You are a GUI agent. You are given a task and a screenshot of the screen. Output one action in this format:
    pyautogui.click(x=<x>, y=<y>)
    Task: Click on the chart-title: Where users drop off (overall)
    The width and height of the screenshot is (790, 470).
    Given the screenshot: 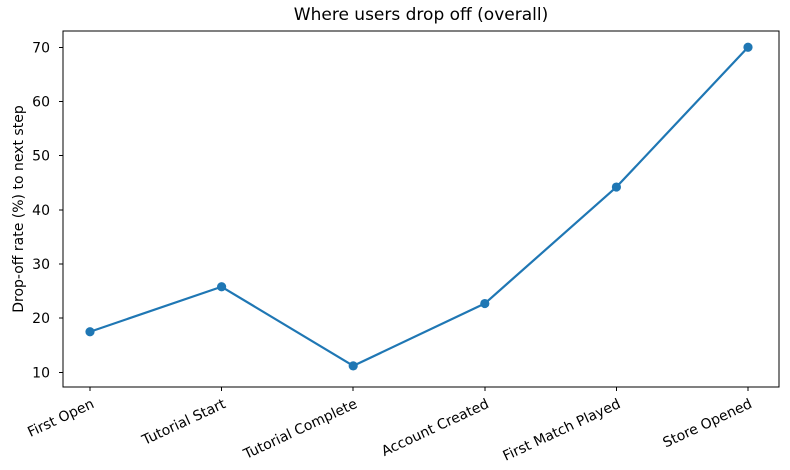 What is the action you would take?
    pyautogui.click(x=421, y=15)
    